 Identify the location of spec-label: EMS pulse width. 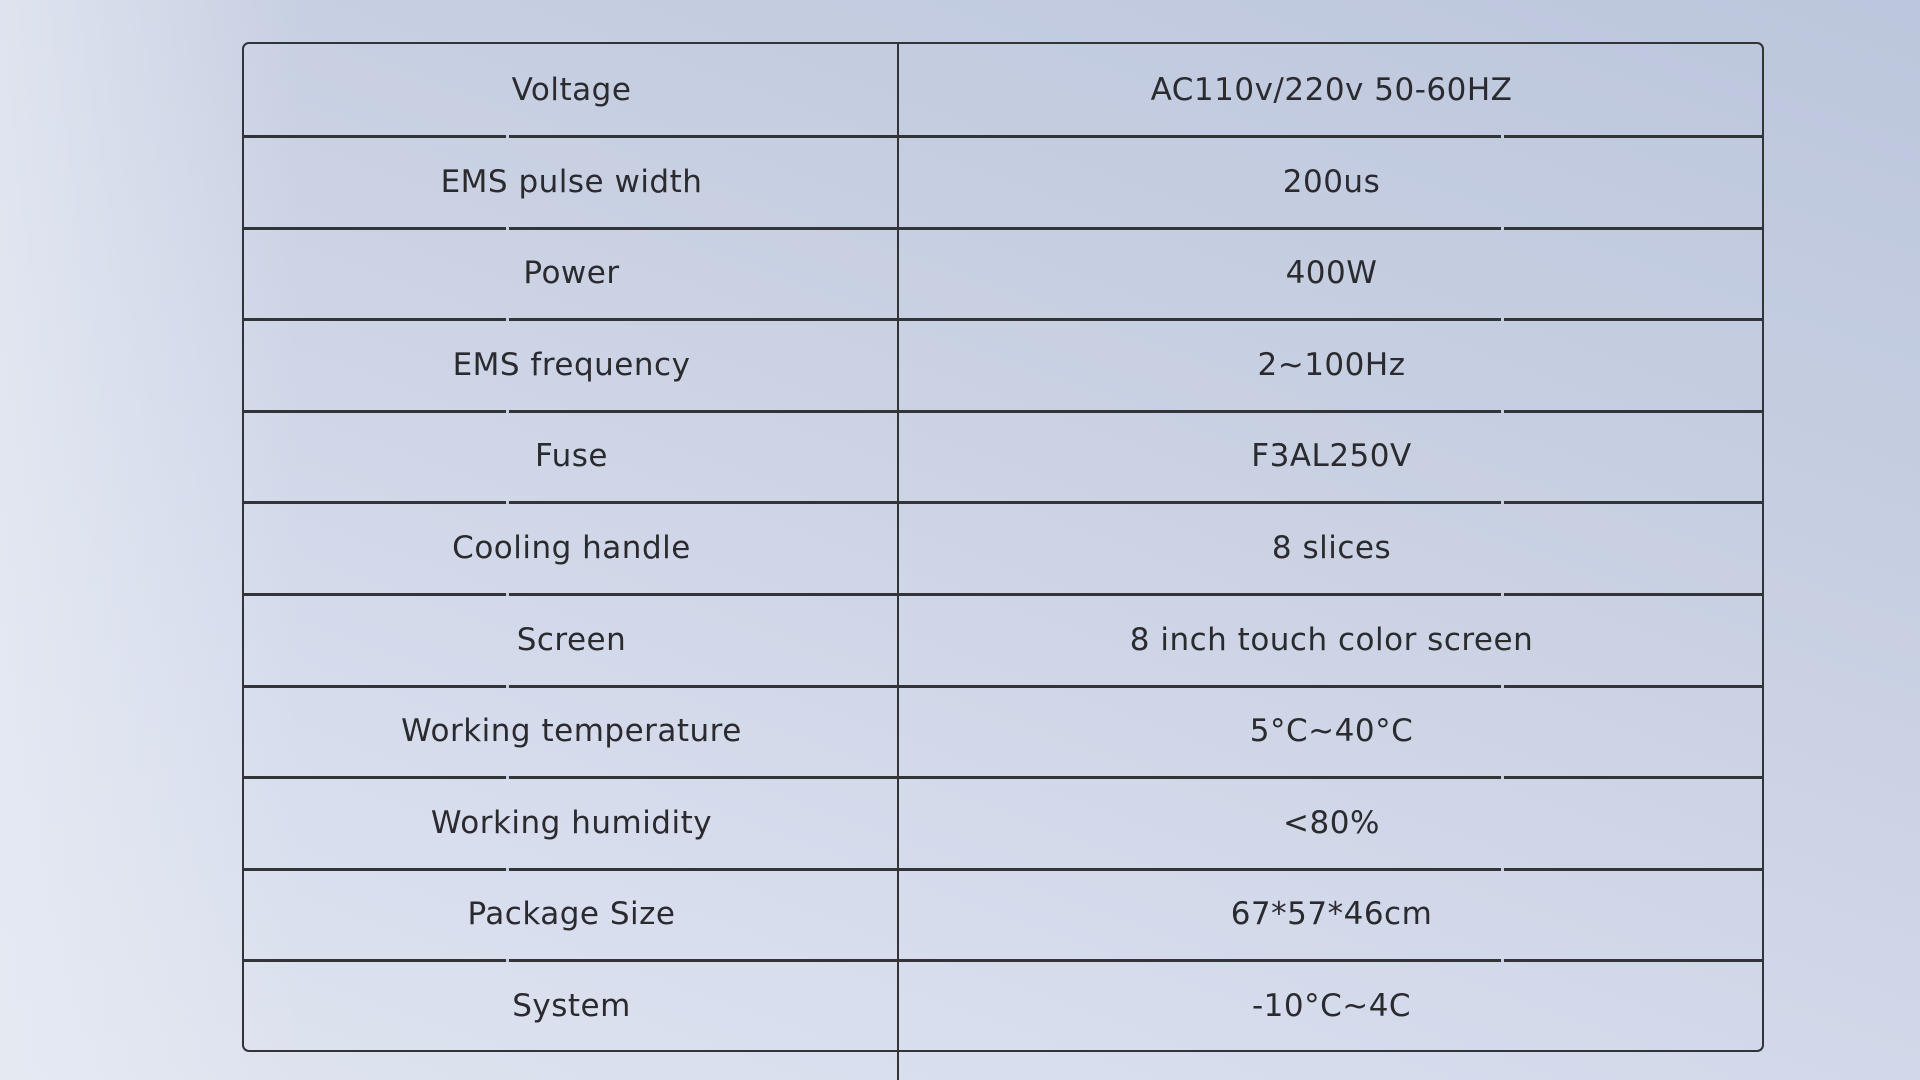
(571, 181).